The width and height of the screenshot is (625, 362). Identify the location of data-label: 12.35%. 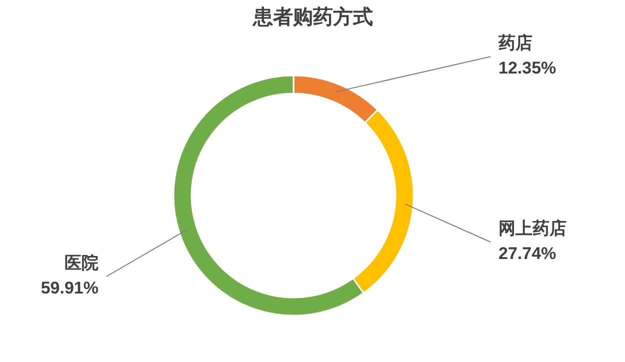
(527, 68).